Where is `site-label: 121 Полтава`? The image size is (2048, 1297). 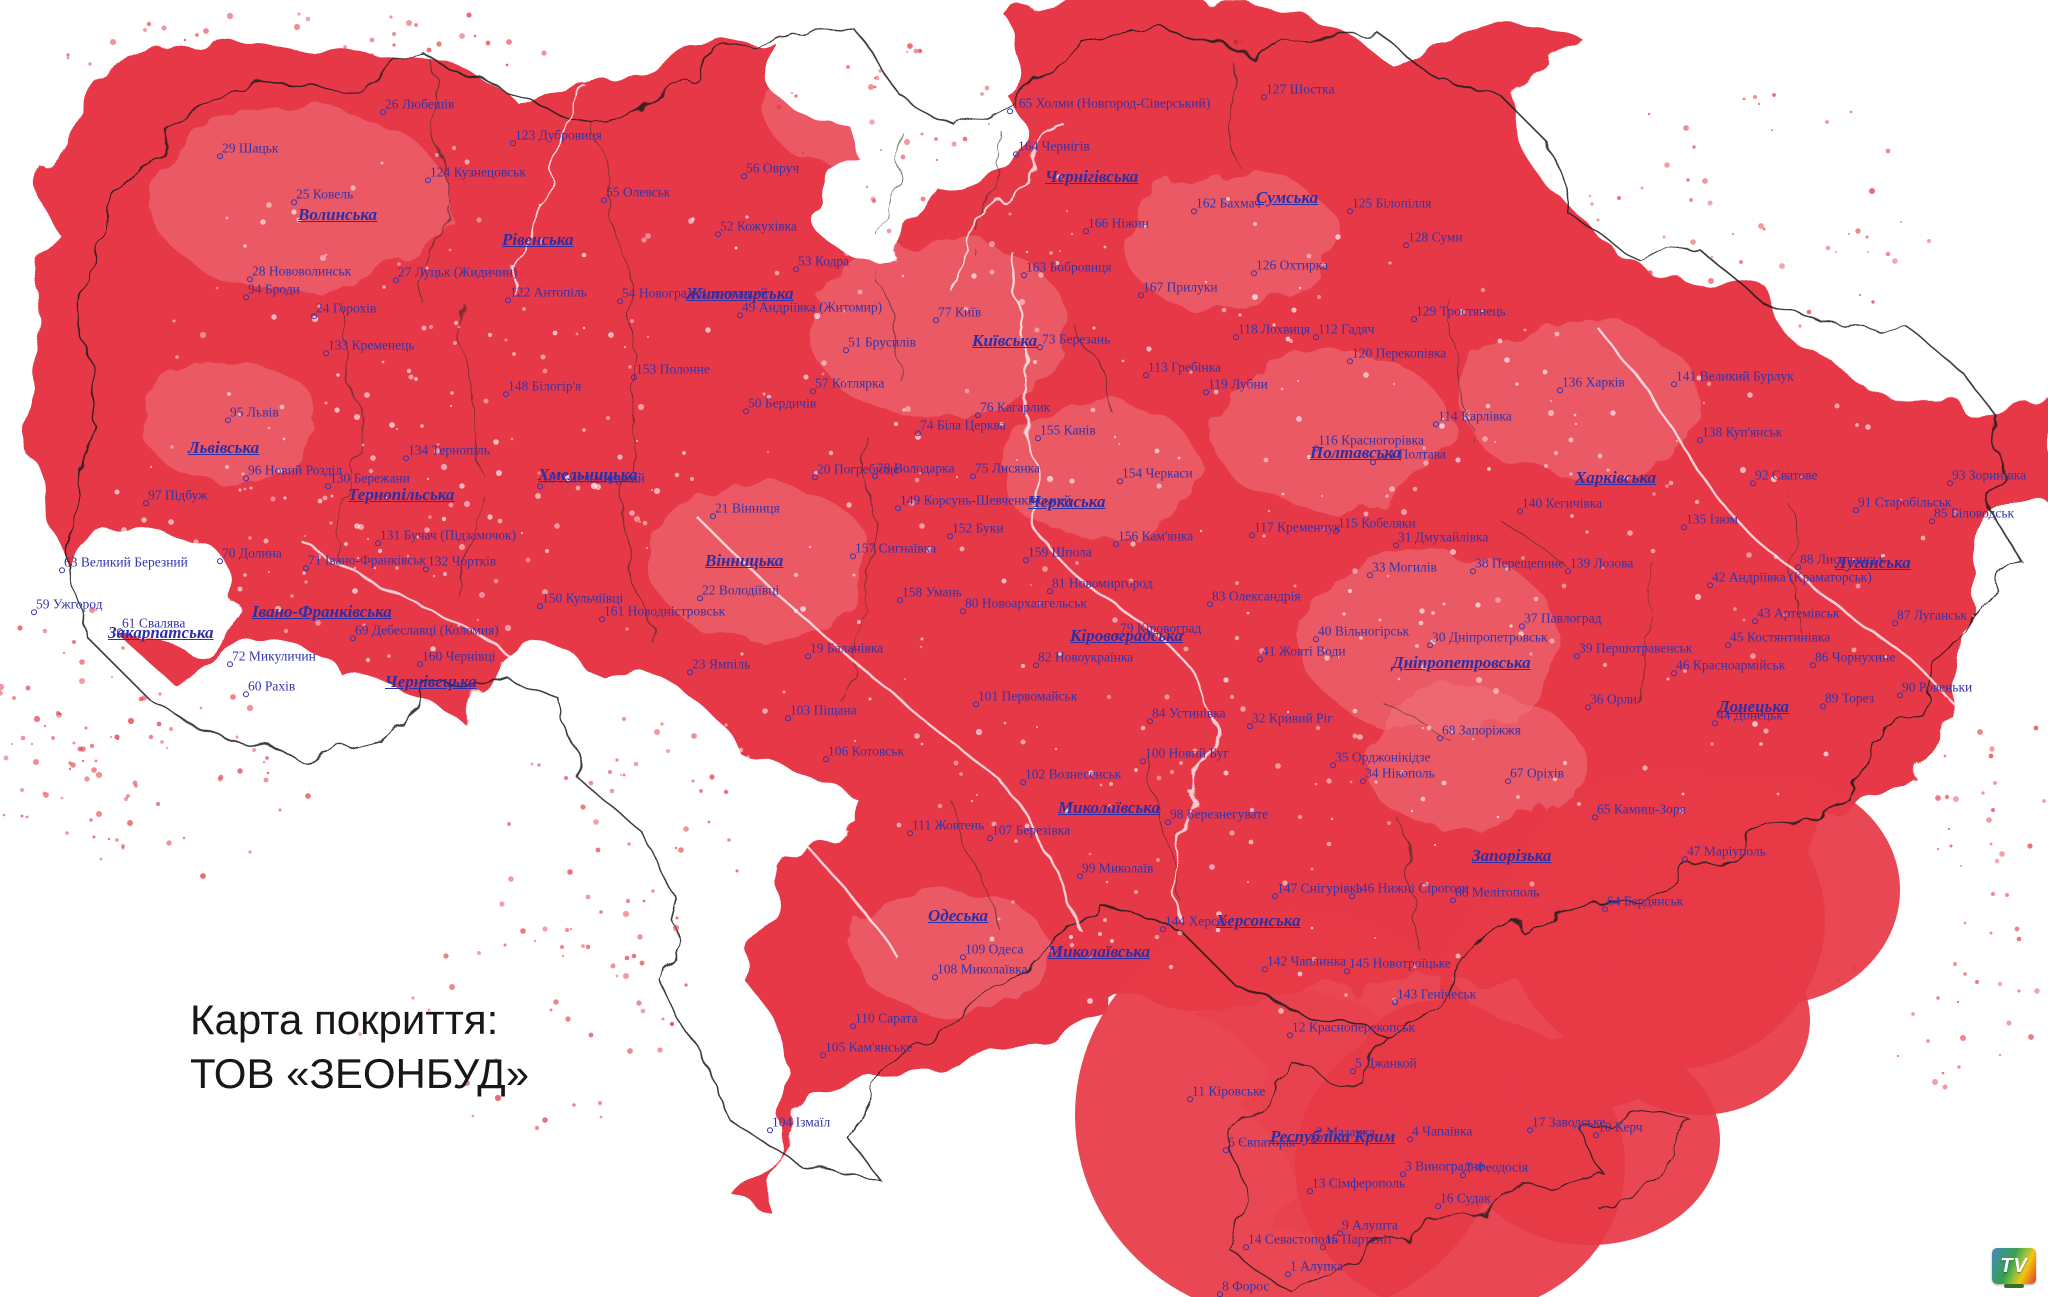 site-label: 121 Полтава is located at coordinates (1408, 455).